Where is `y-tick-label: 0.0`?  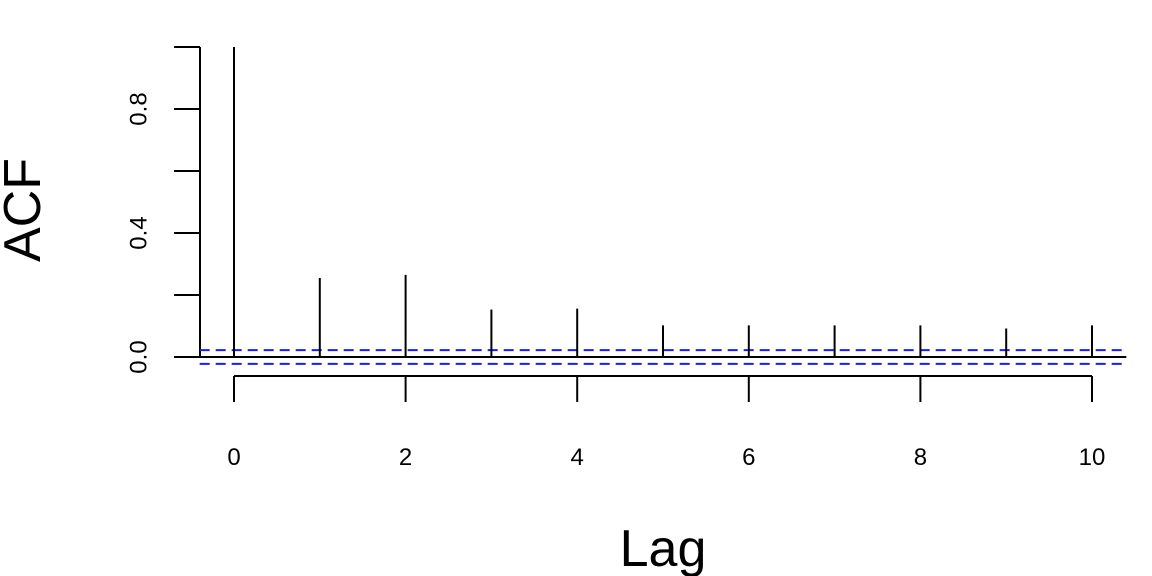 y-tick-label: 0.0 is located at coordinates (138, 356).